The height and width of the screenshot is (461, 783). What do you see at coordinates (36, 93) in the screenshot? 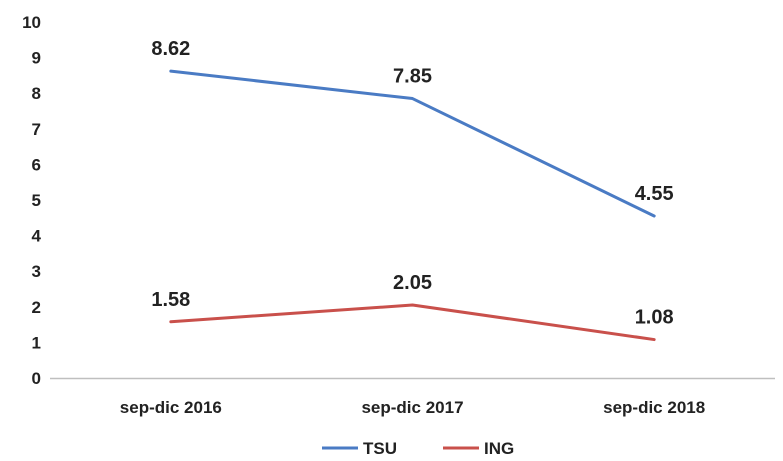
I see `y-tick-label: 8` at bounding box center [36, 93].